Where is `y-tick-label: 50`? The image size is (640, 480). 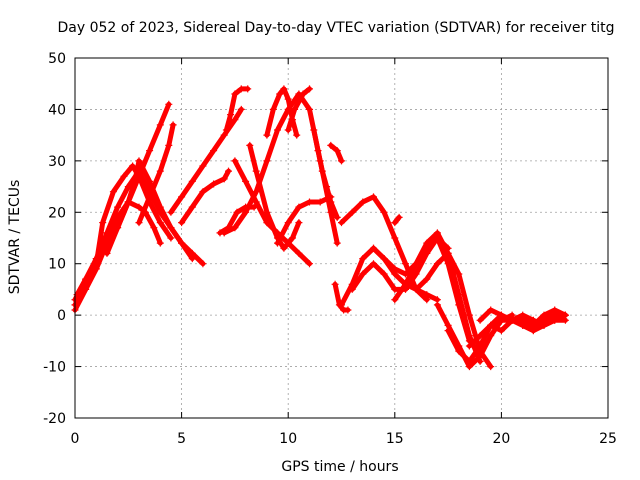
y-tick-label: 50 is located at coordinates (57, 59).